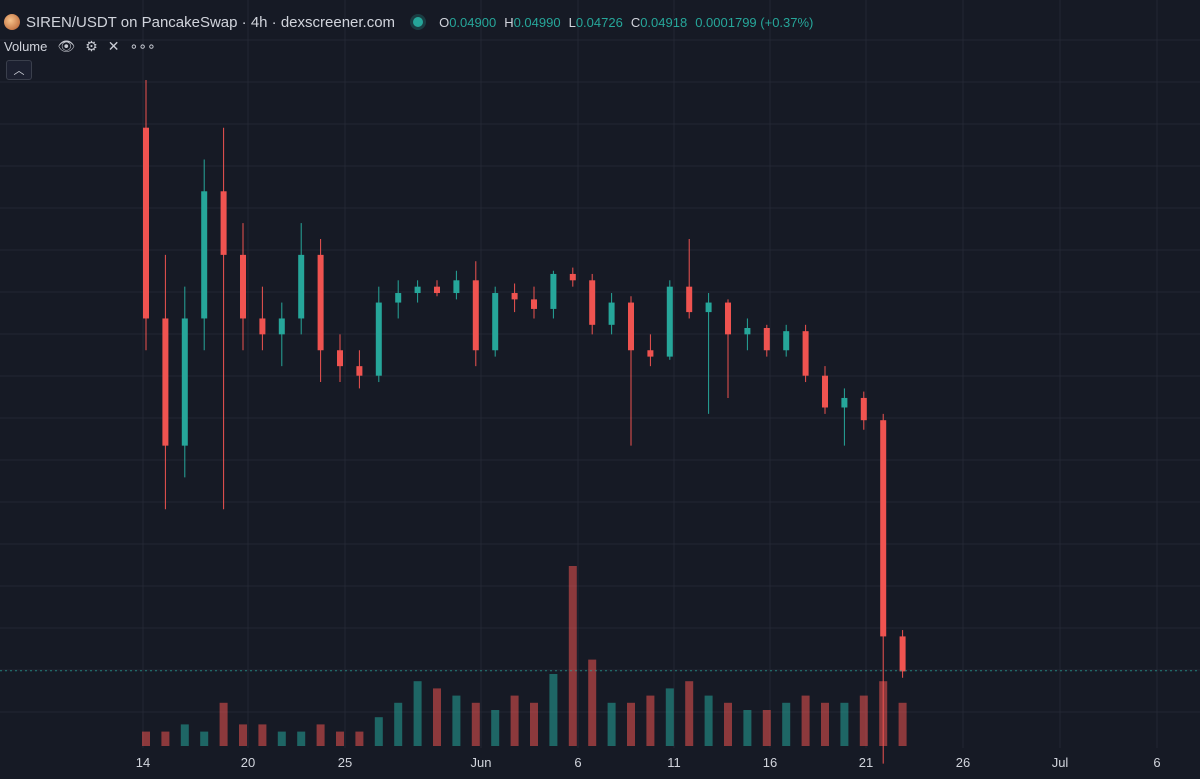 This screenshot has height=779, width=1200. I want to click on high-value: 0.04990, so click(537, 22).